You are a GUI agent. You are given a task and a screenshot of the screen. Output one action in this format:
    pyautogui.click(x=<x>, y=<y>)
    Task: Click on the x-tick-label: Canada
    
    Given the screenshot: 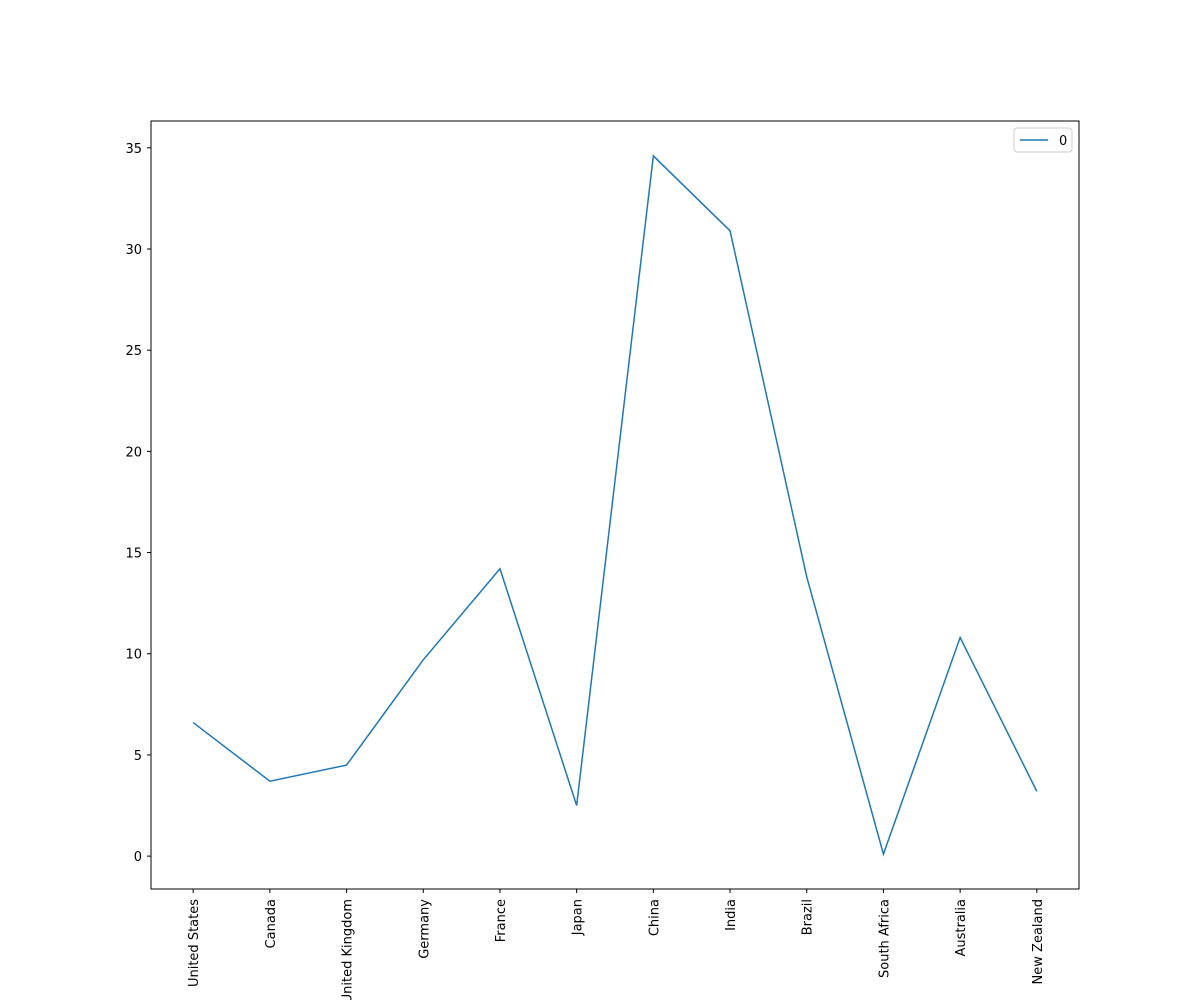 What is the action you would take?
    pyautogui.click(x=271, y=923)
    